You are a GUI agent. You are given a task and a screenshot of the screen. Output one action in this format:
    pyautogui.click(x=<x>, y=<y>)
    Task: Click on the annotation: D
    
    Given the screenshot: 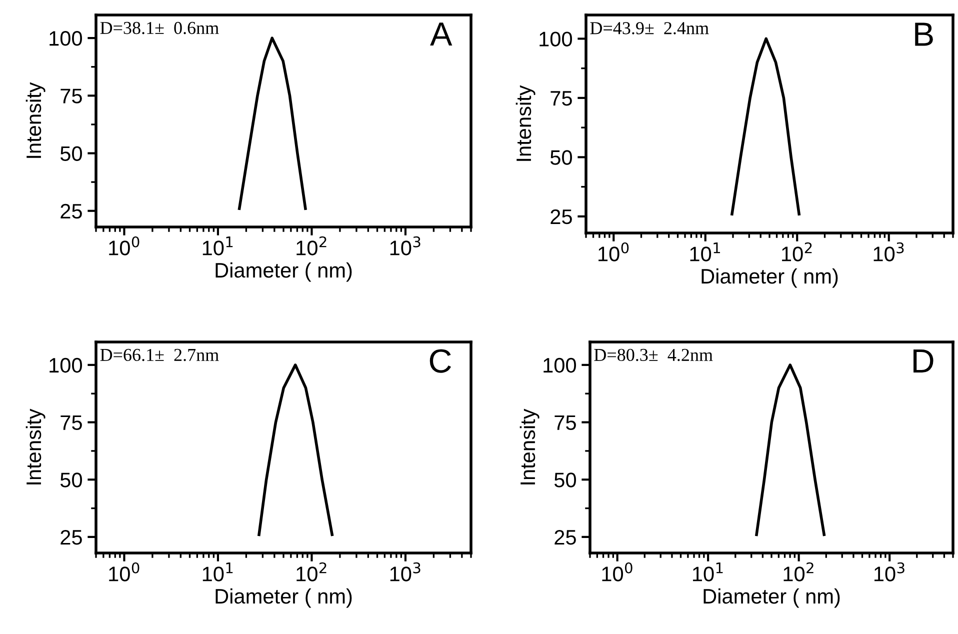 What is the action you would take?
    pyautogui.click(x=924, y=361)
    